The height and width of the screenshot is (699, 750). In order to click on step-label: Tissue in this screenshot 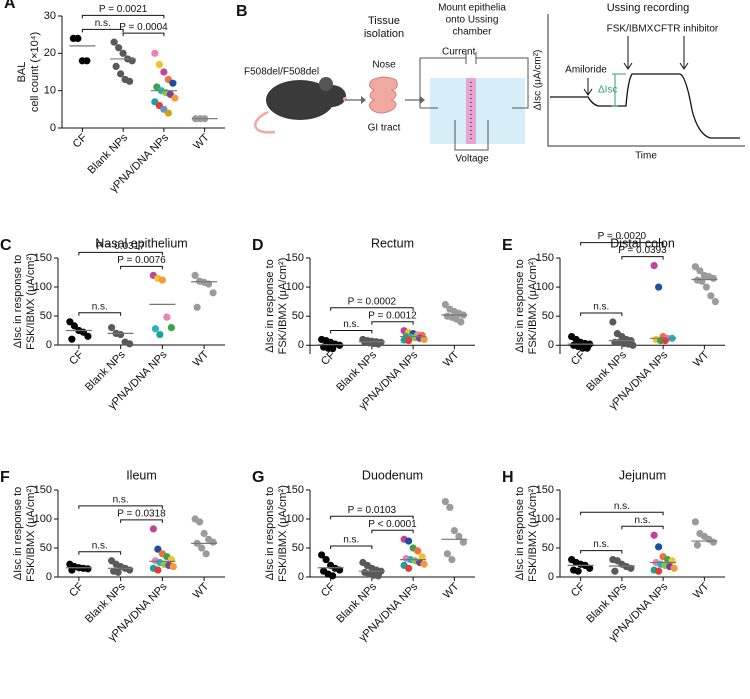, I will do `click(384, 21)`.